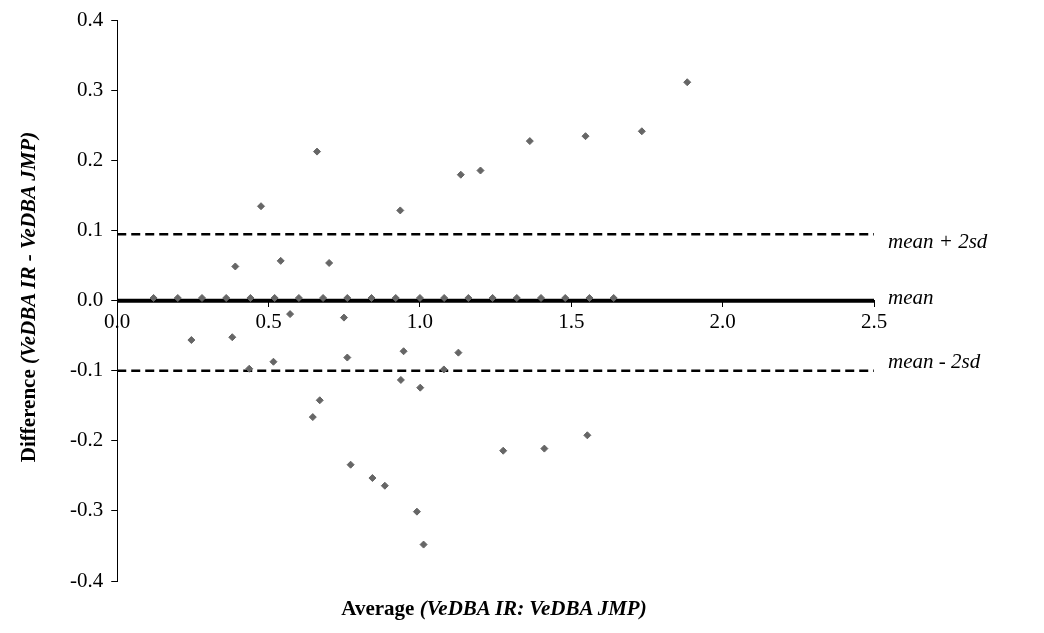  I want to click on ref-line-label: mean + 2sd, so click(938, 240).